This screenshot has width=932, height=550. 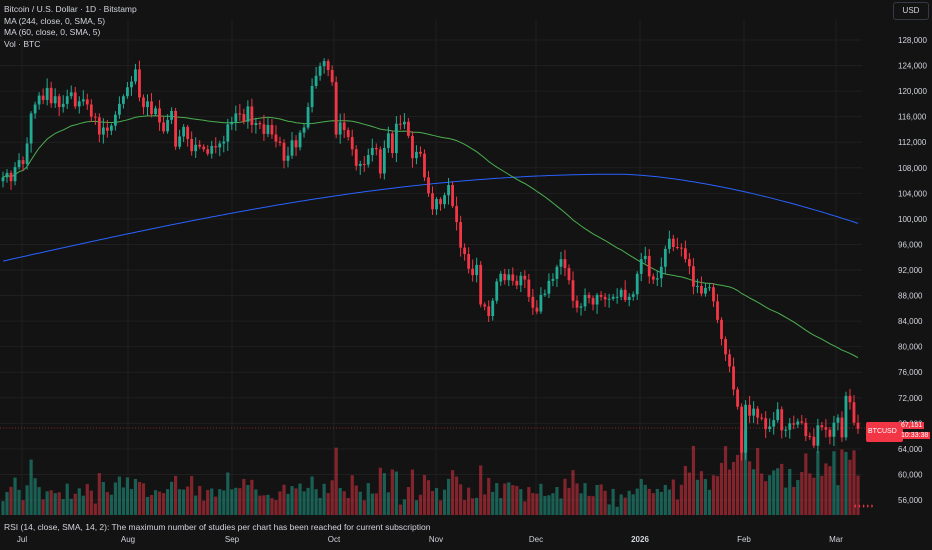 What do you see at coordinates (52, 32) in the screenshot?
I see `ma-short-legend: MA (60, close, 0, SMA, 5)` at bounding box center [52, 32].